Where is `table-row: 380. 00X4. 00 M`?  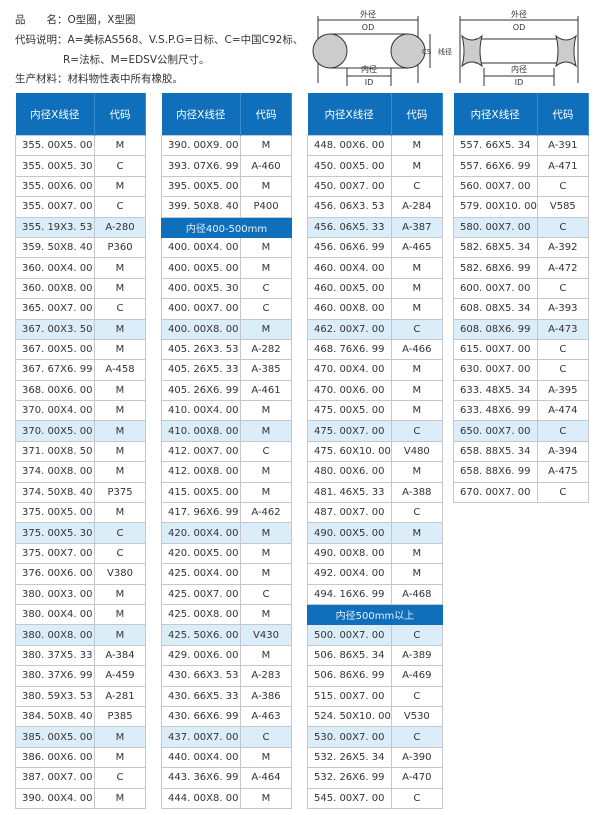
table-row: 380. 00X4. 00 M is located at coordinates (80, 614).